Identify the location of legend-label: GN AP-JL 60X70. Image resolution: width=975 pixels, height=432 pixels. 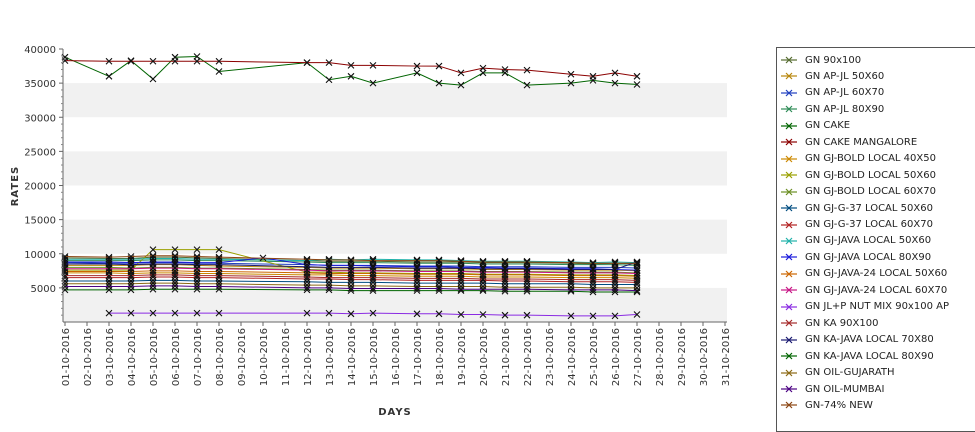
(845, 93).